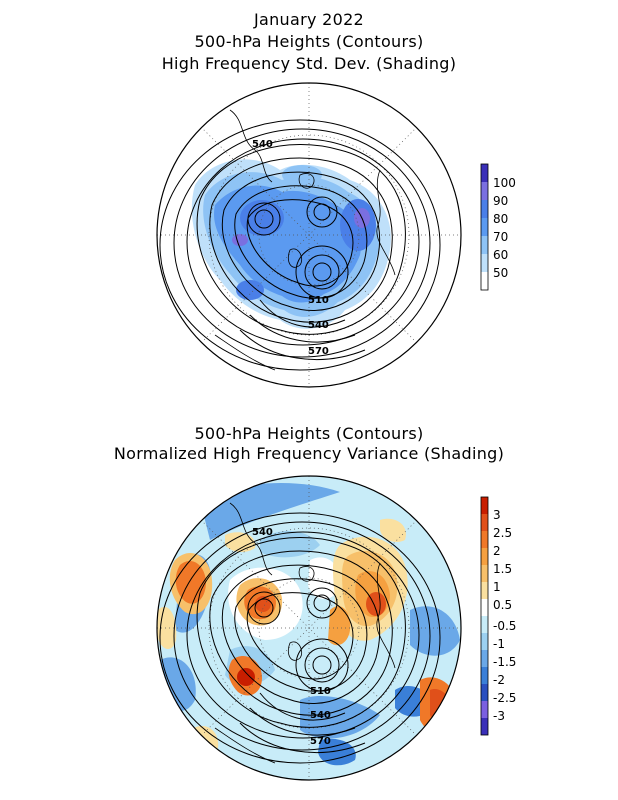 The image size is (618, 800). I want to click on bottom-title-line1: 500-hPa Heights (Contours), so click(309, 433).